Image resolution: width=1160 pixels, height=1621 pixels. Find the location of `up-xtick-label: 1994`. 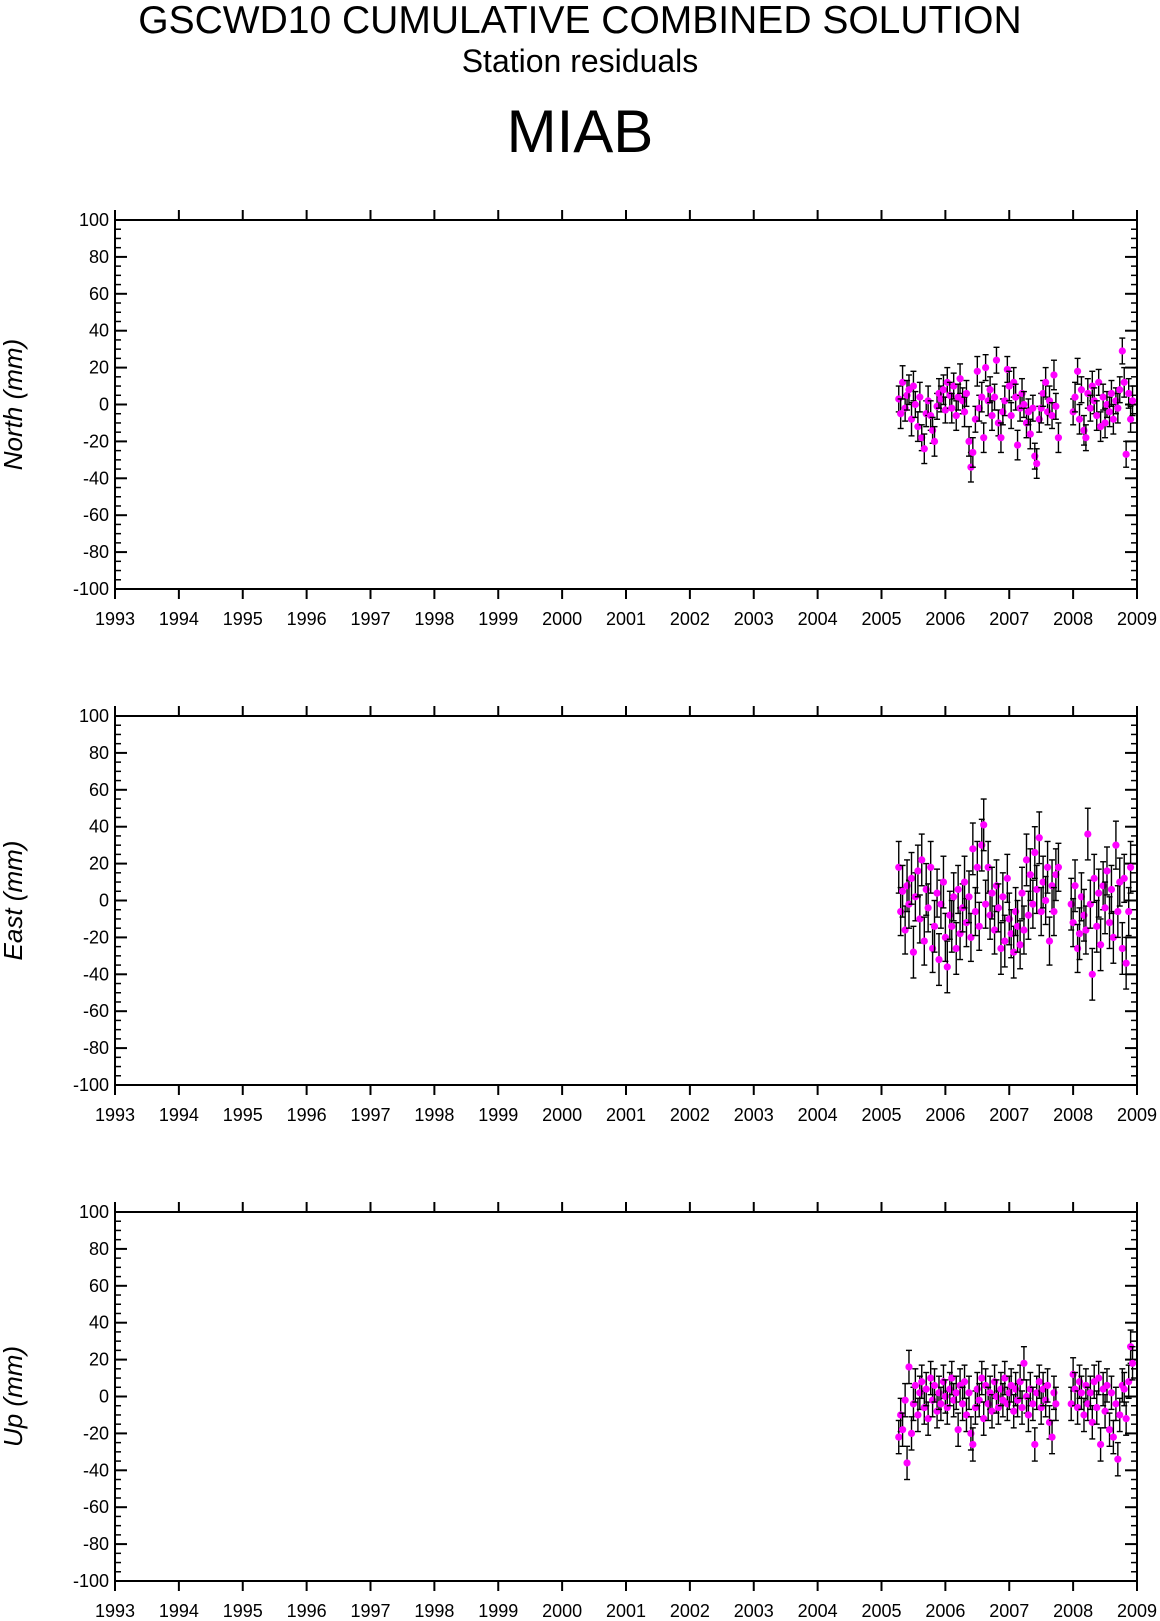

up-xtick-label: 1994 is located at coordinates (179, 1611).